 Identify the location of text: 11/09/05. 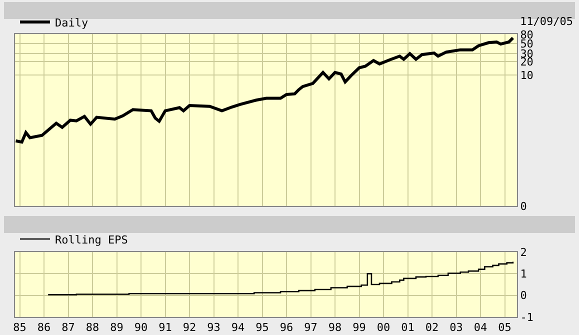
(546, 21).